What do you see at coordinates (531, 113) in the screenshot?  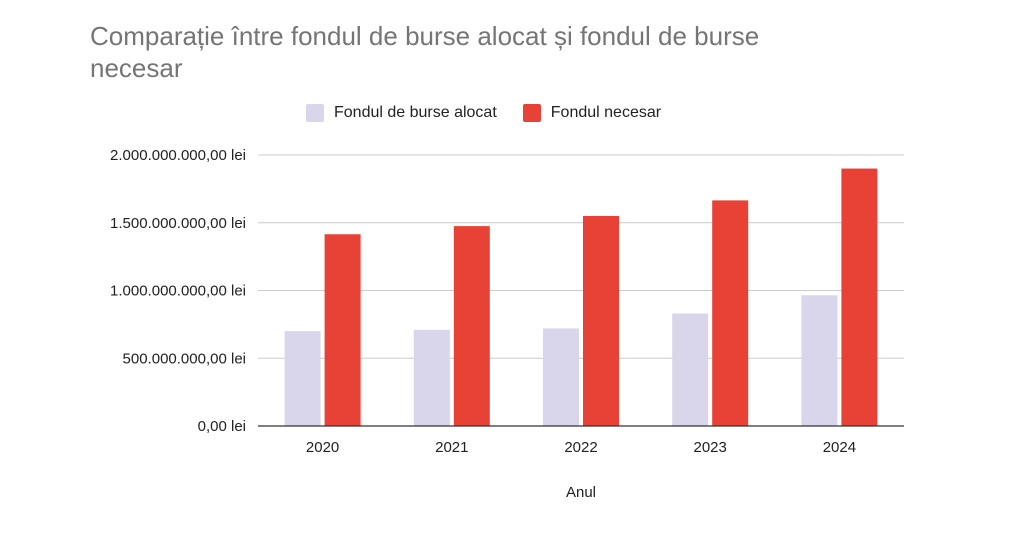 I see `legend-swatch-required` at bounding box center [531, 113].